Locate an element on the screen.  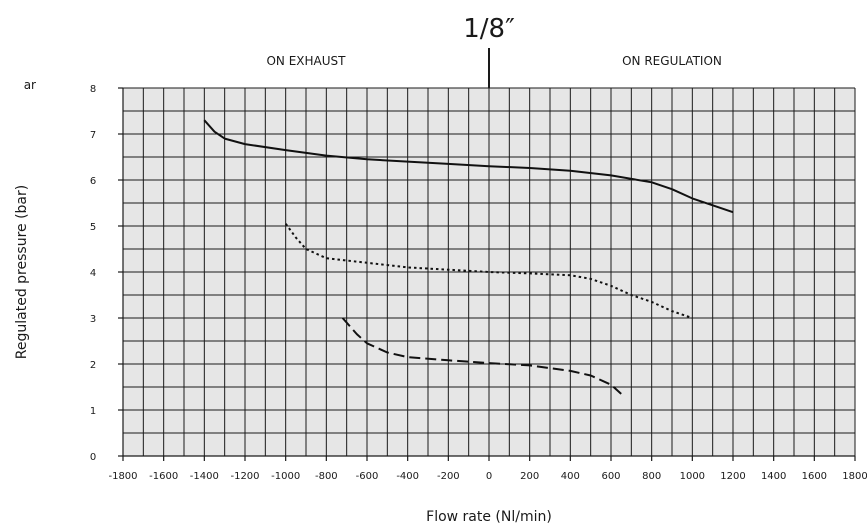
x-tick-label: -200 is located at coordinates (448, 476).